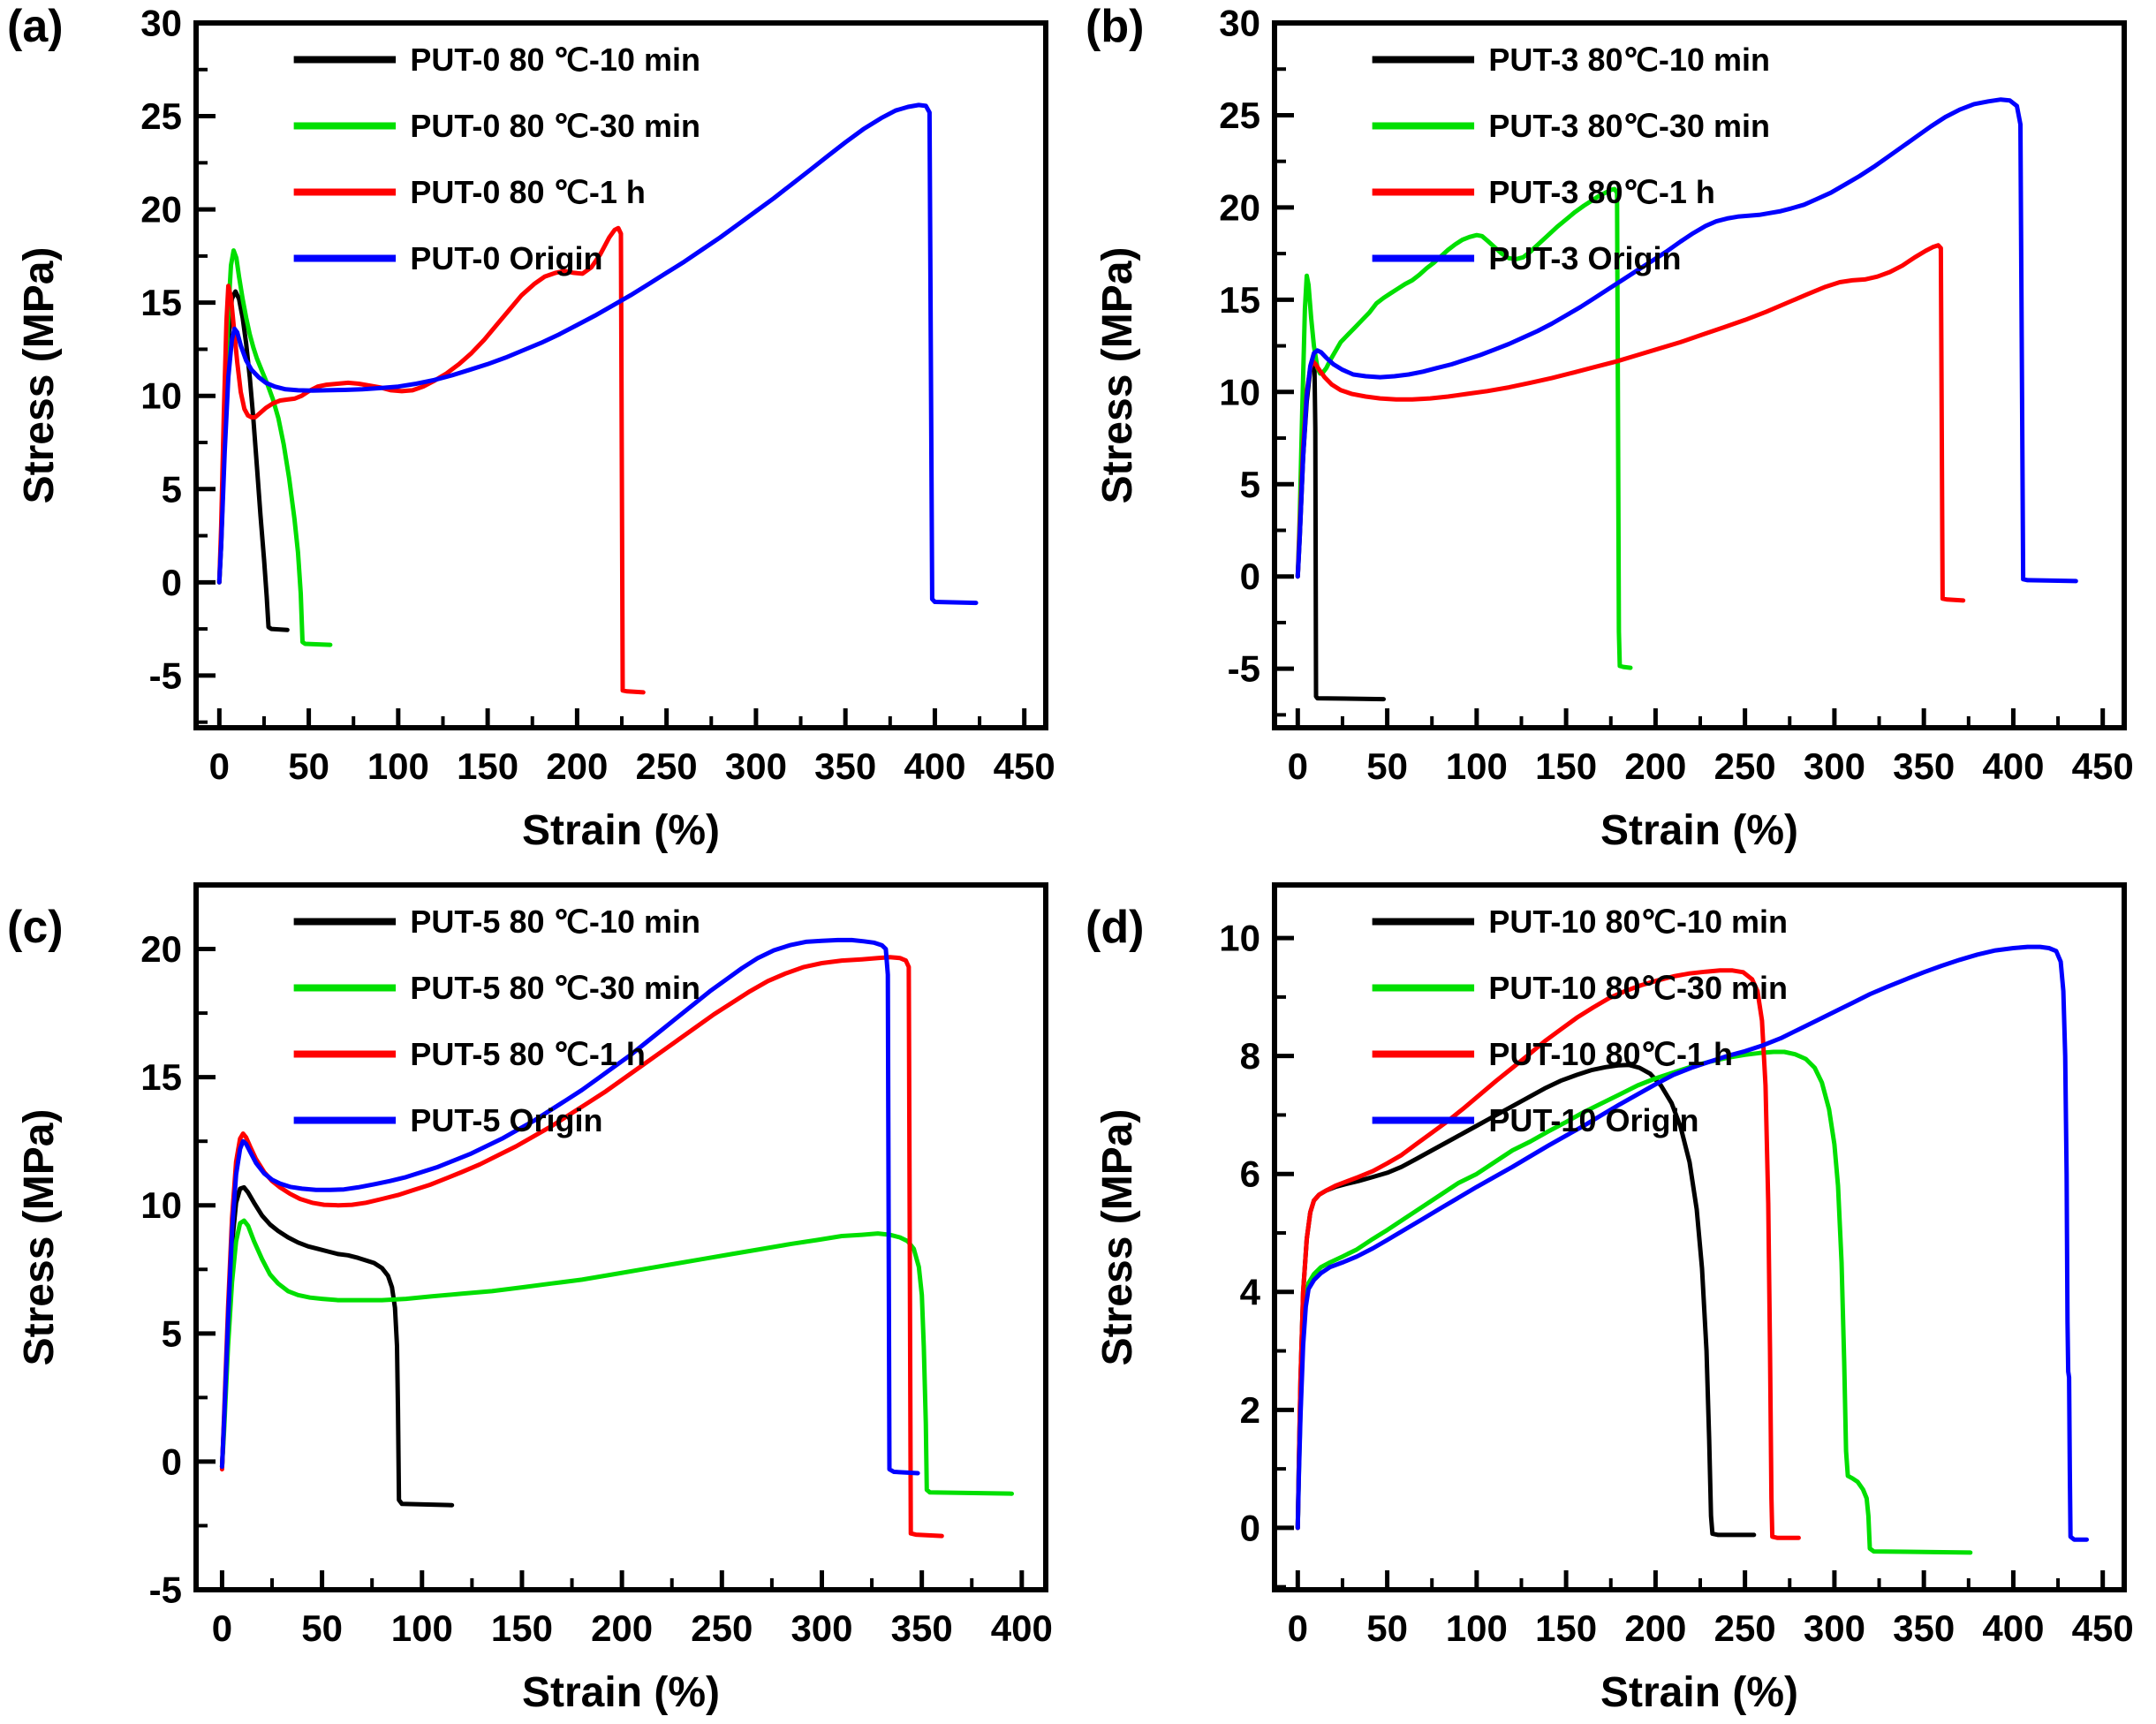 This screenshot has height=1724, width=2156. What do you see at coordinates (35, 927) in the screenshot?
I see `panel-c-label: (c)` at bounding box center [35, 927].